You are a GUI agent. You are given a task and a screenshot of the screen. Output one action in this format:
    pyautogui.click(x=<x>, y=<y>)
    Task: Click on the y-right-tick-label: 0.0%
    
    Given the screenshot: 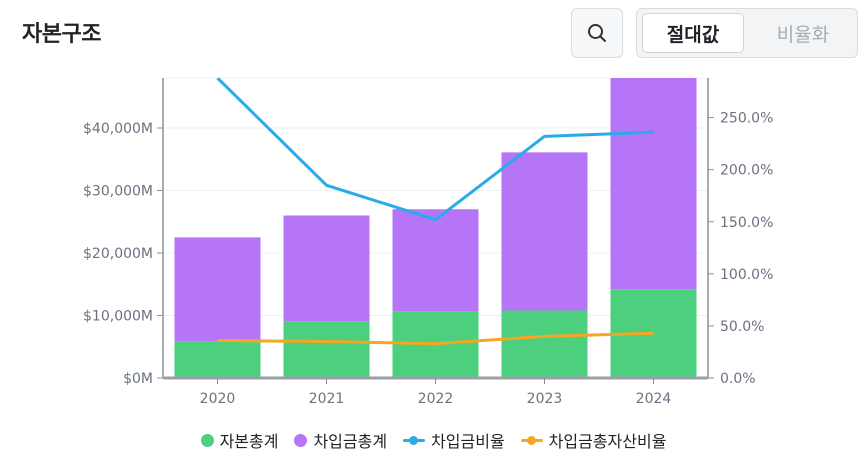 What is the action you would take?
    pyautogui.click(x=738, y=379)
    